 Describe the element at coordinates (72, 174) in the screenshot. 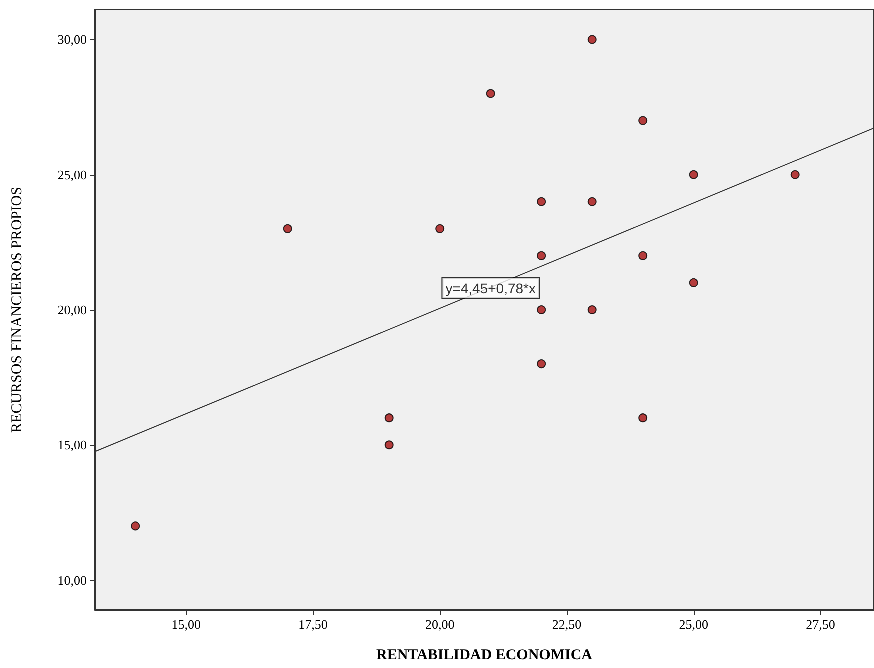

I see `y-tick-label: 25,00` at that location.